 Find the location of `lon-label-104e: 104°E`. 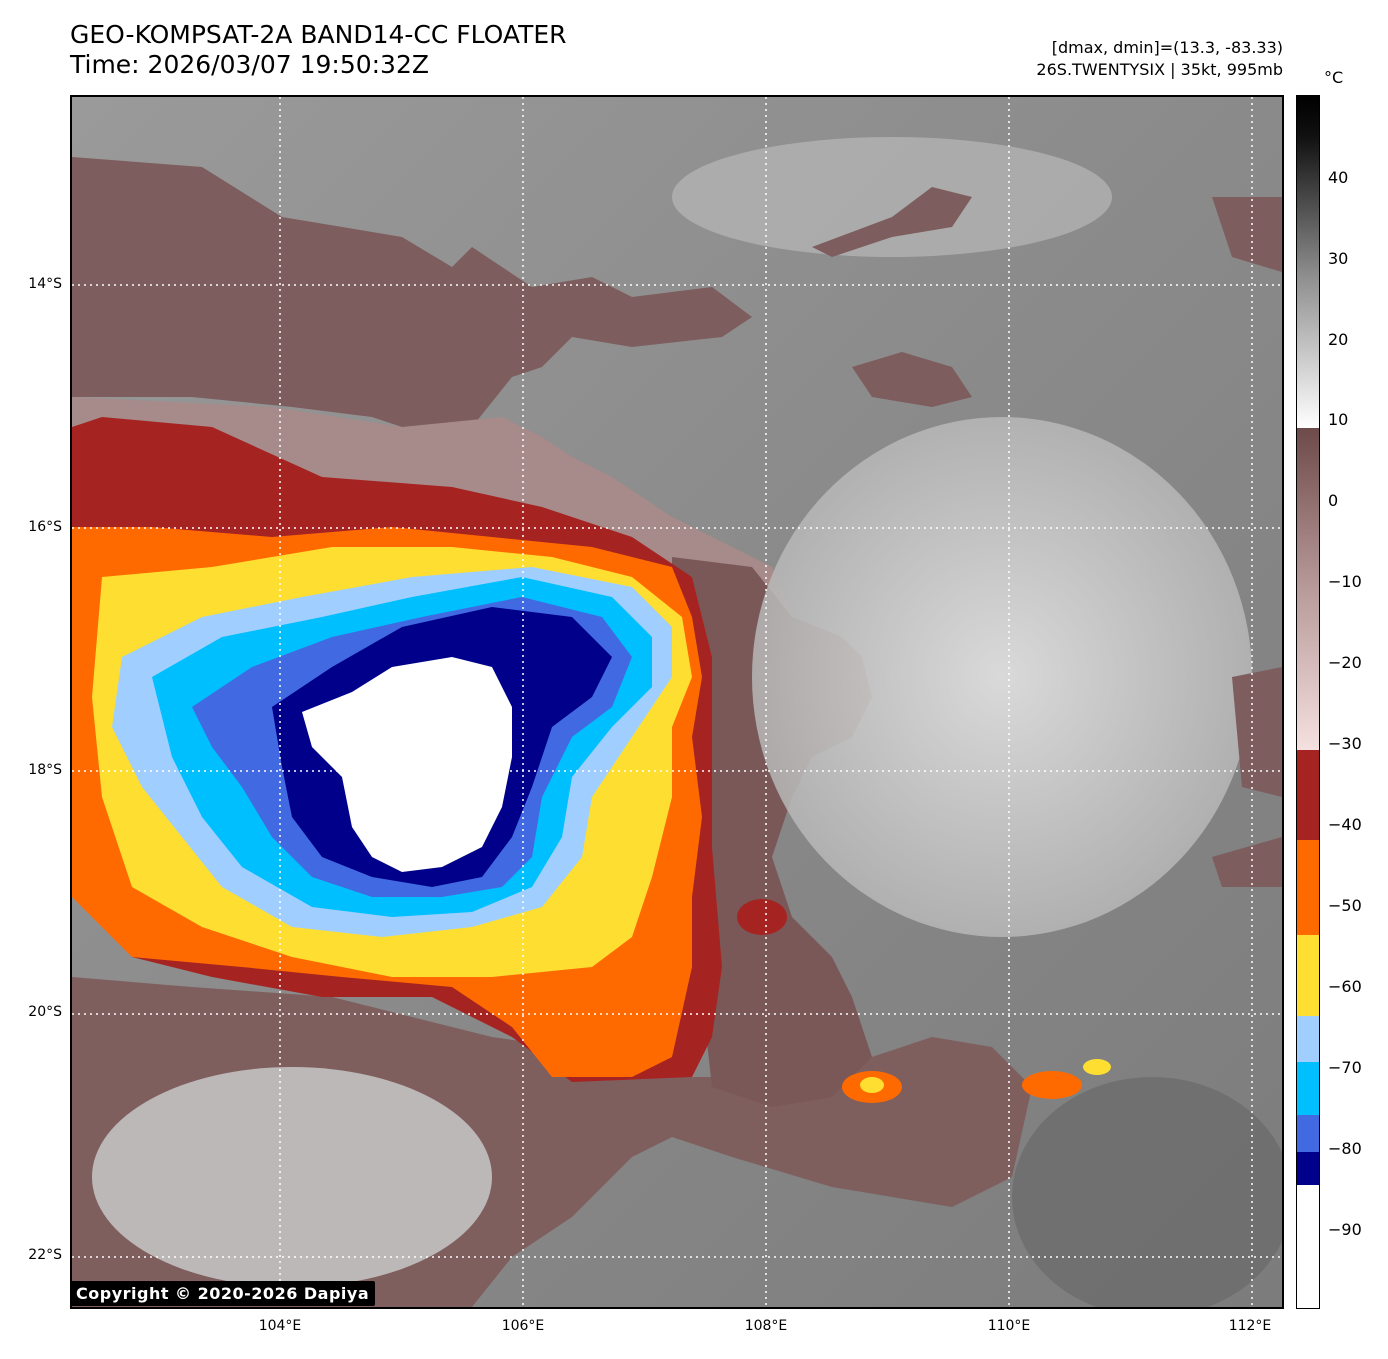

lon-label-104e: 104°E is located at coordinates (280, 1326).